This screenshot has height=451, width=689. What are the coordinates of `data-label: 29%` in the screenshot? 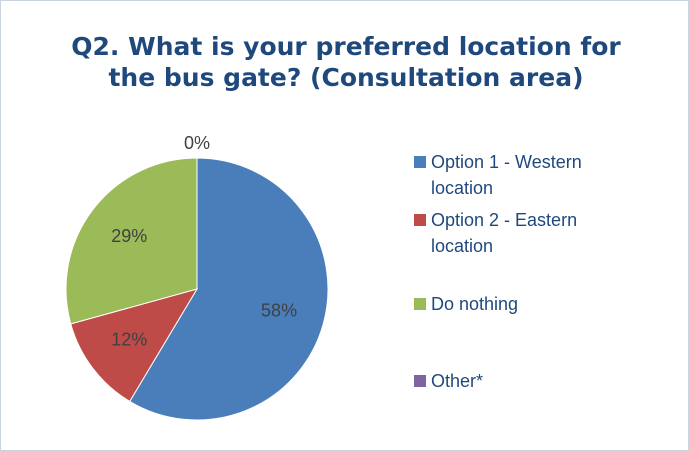 It's located at (129, 236).